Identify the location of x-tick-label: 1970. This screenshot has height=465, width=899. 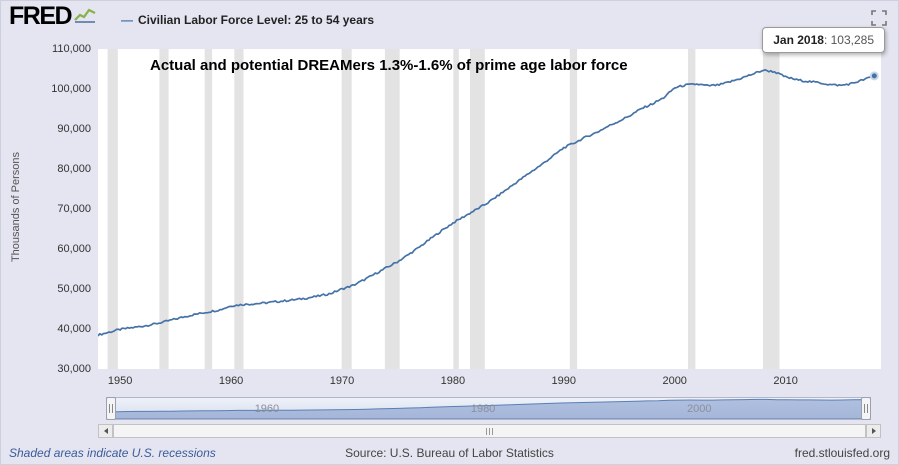
(342, 381).